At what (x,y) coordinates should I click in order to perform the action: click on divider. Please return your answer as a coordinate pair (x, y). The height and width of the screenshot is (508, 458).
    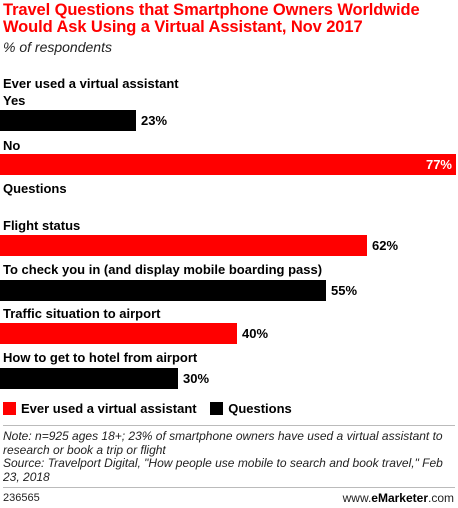
    Looking at the image, I should click on (229, 425).